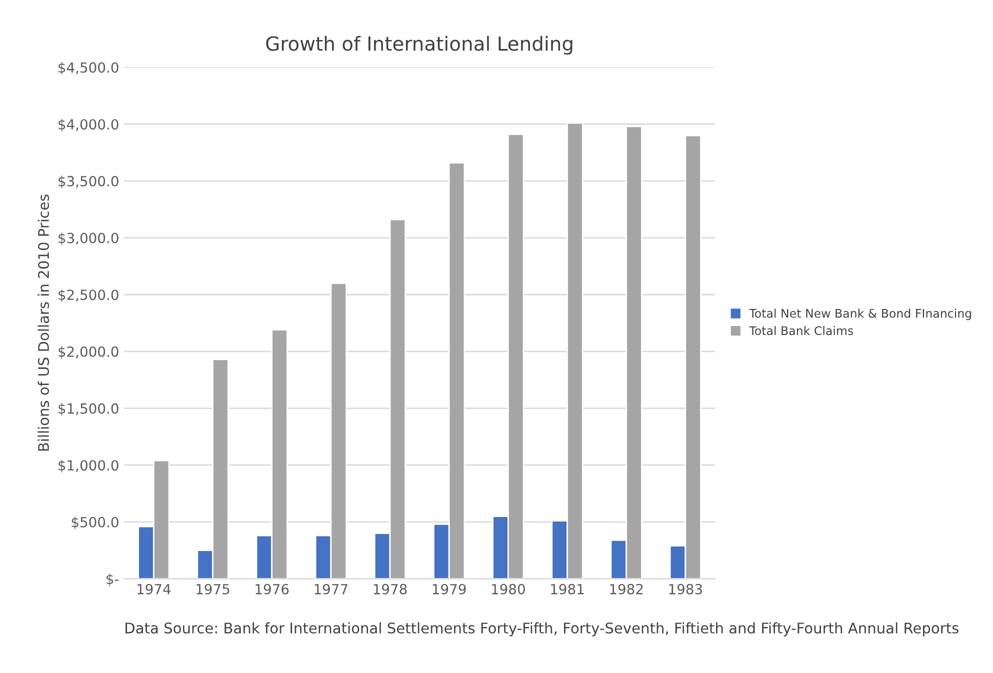 The width and height of the screenshot is (993, 673). What do you see at coordinates (95, 523) in the screenshot?
I see `y-tick-label: $500.0` at bounding box center [95, 523].